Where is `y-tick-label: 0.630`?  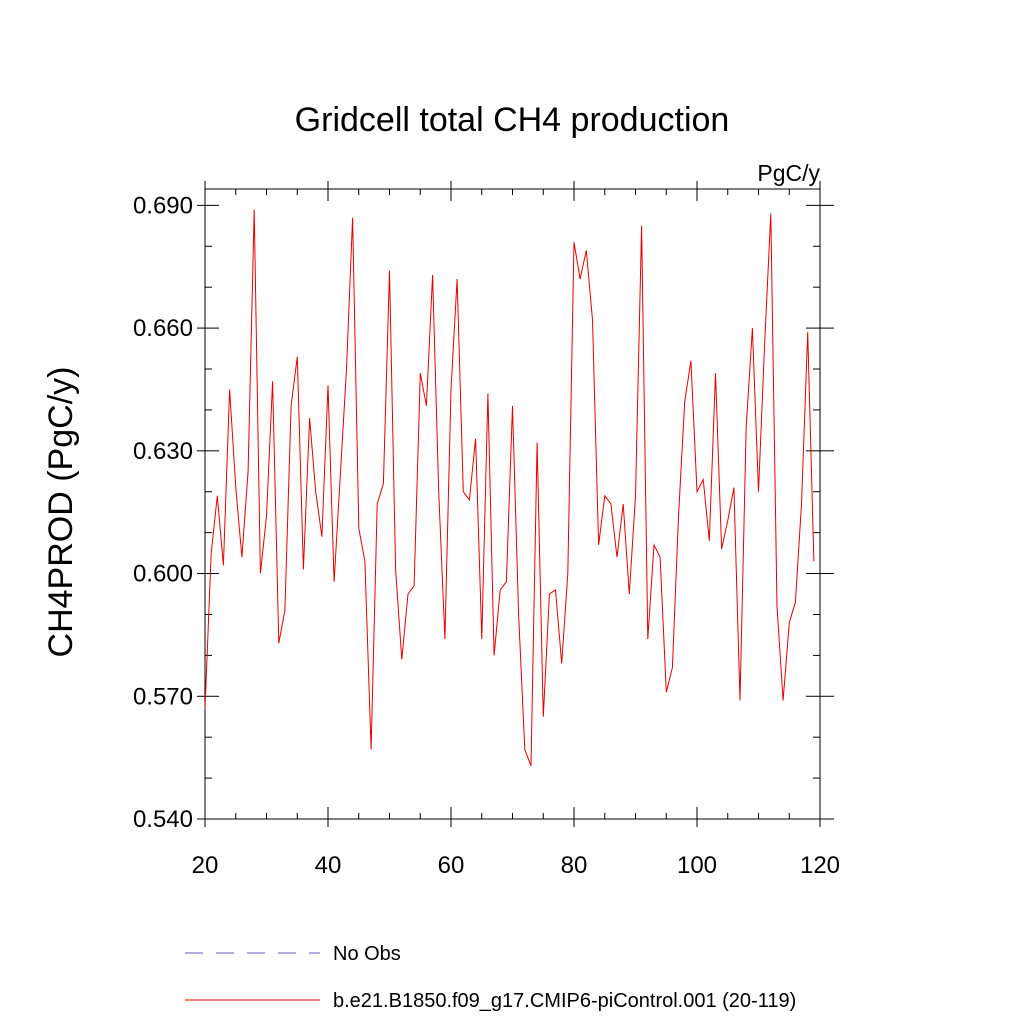 y-tick-label: 0.630 is located at coordinates (163, 451).